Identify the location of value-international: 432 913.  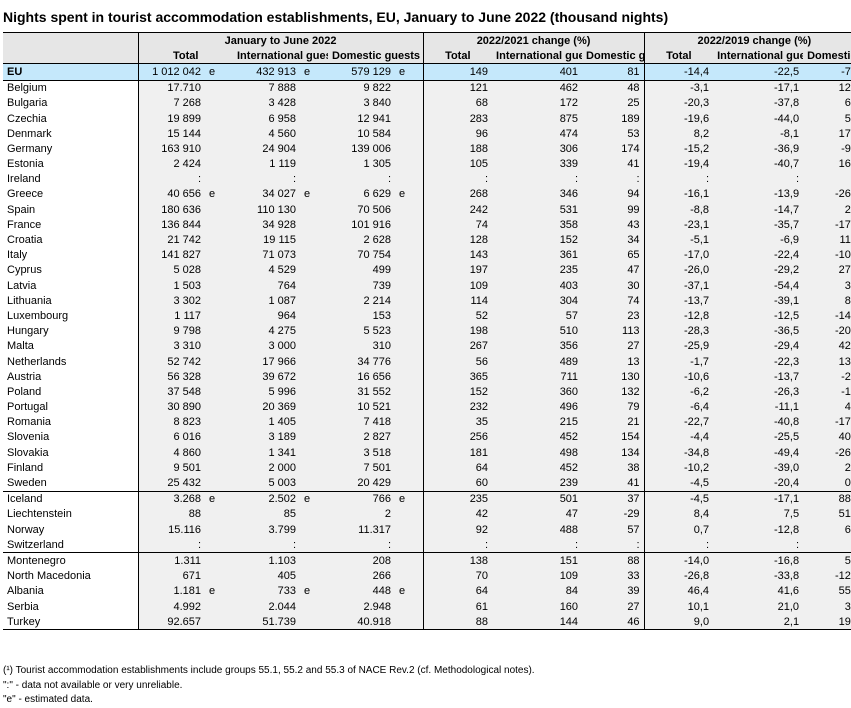
(266, 72).